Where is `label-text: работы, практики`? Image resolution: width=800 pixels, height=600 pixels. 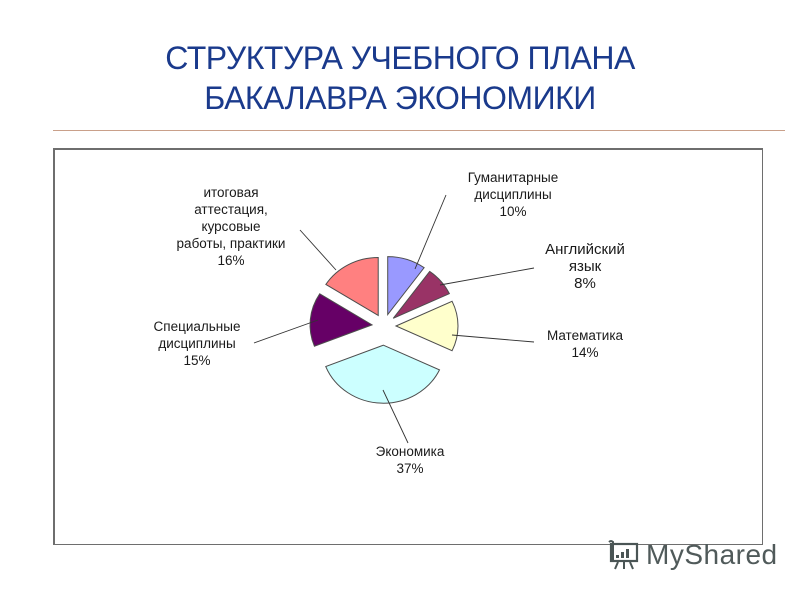
label-text: работы, практики is located at coordinates (231, 243).